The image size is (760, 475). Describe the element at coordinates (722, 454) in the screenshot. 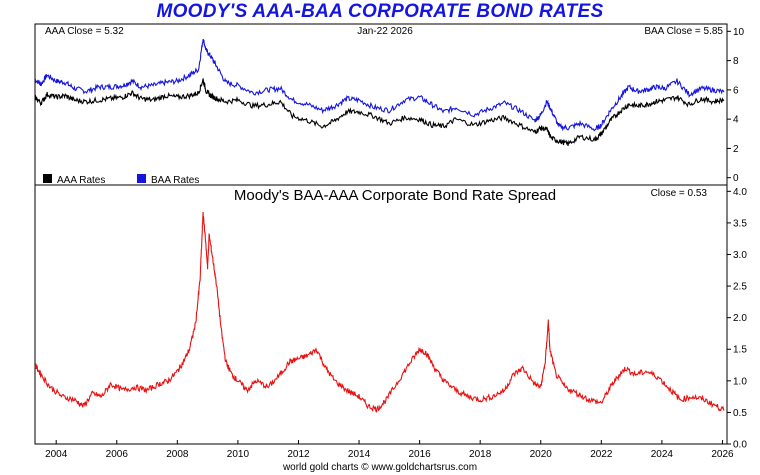

I see `x-tick-label: 2026` at that location.